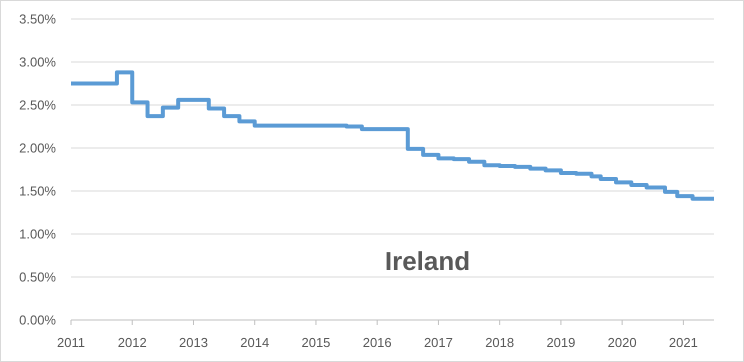 The height and width of the screenshot is (362, 744). What do you see at coordinates (37, 234) in the screenshot?
I see `y-tick-label: 1.00%` at bounding box center [37, 234].